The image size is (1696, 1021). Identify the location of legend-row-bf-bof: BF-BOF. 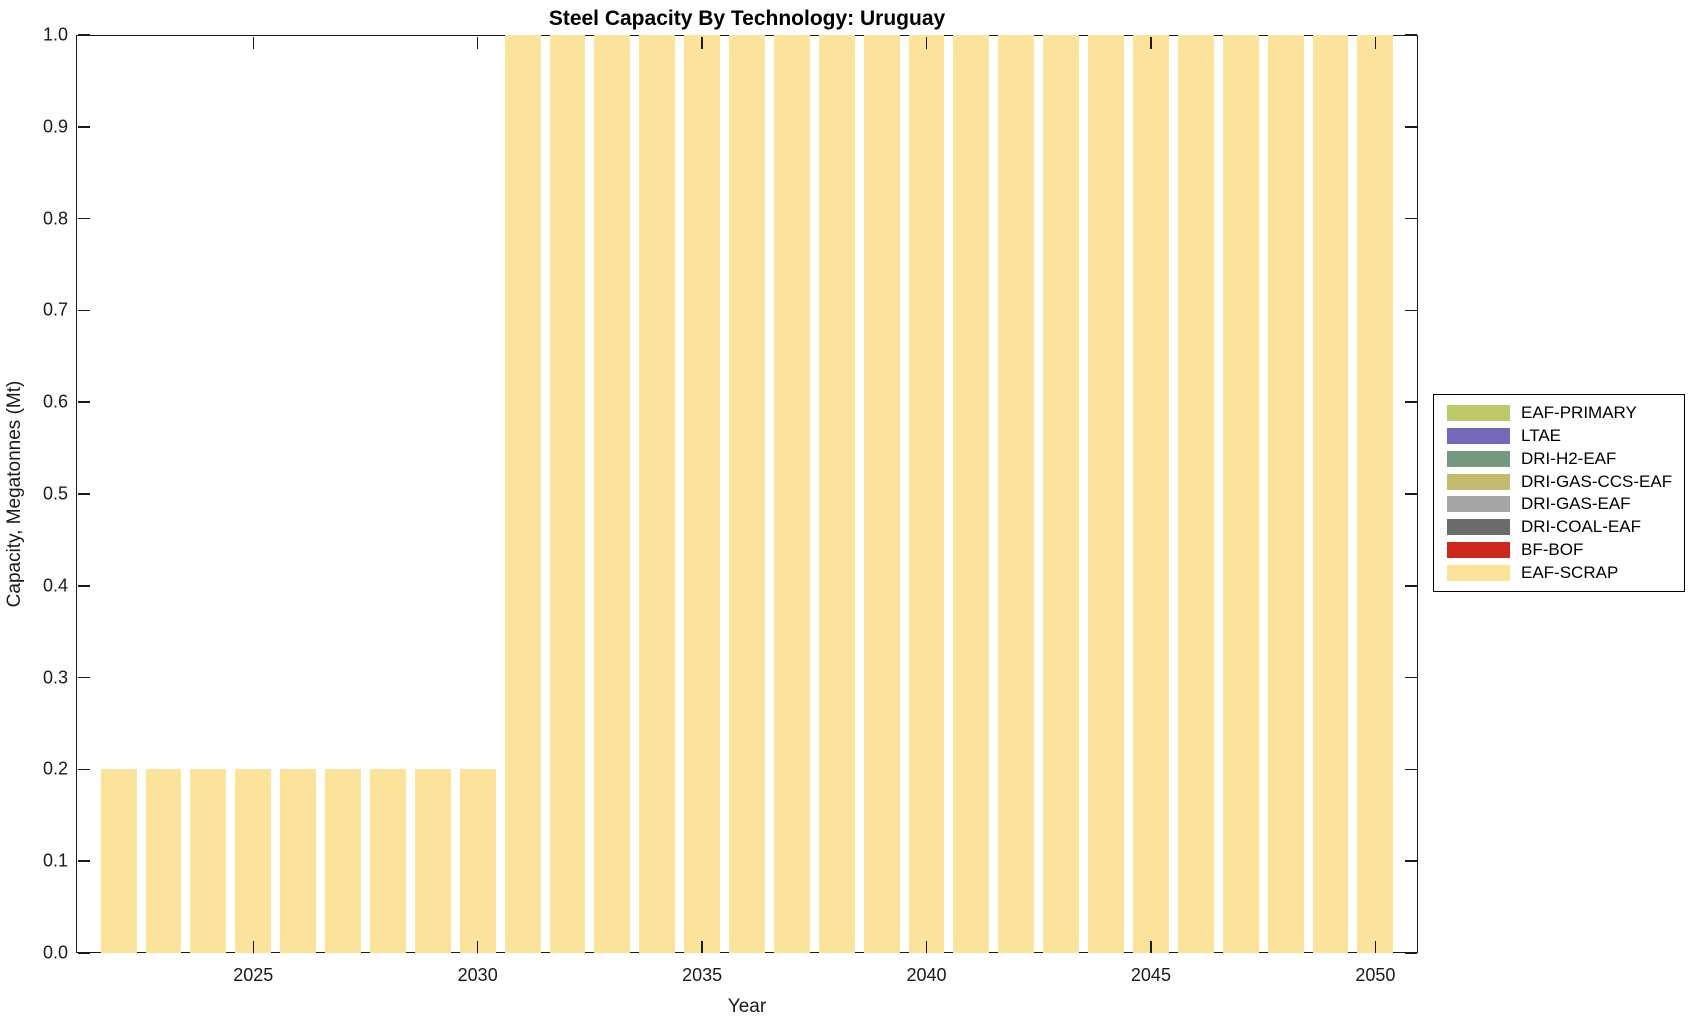
(1559, 550).